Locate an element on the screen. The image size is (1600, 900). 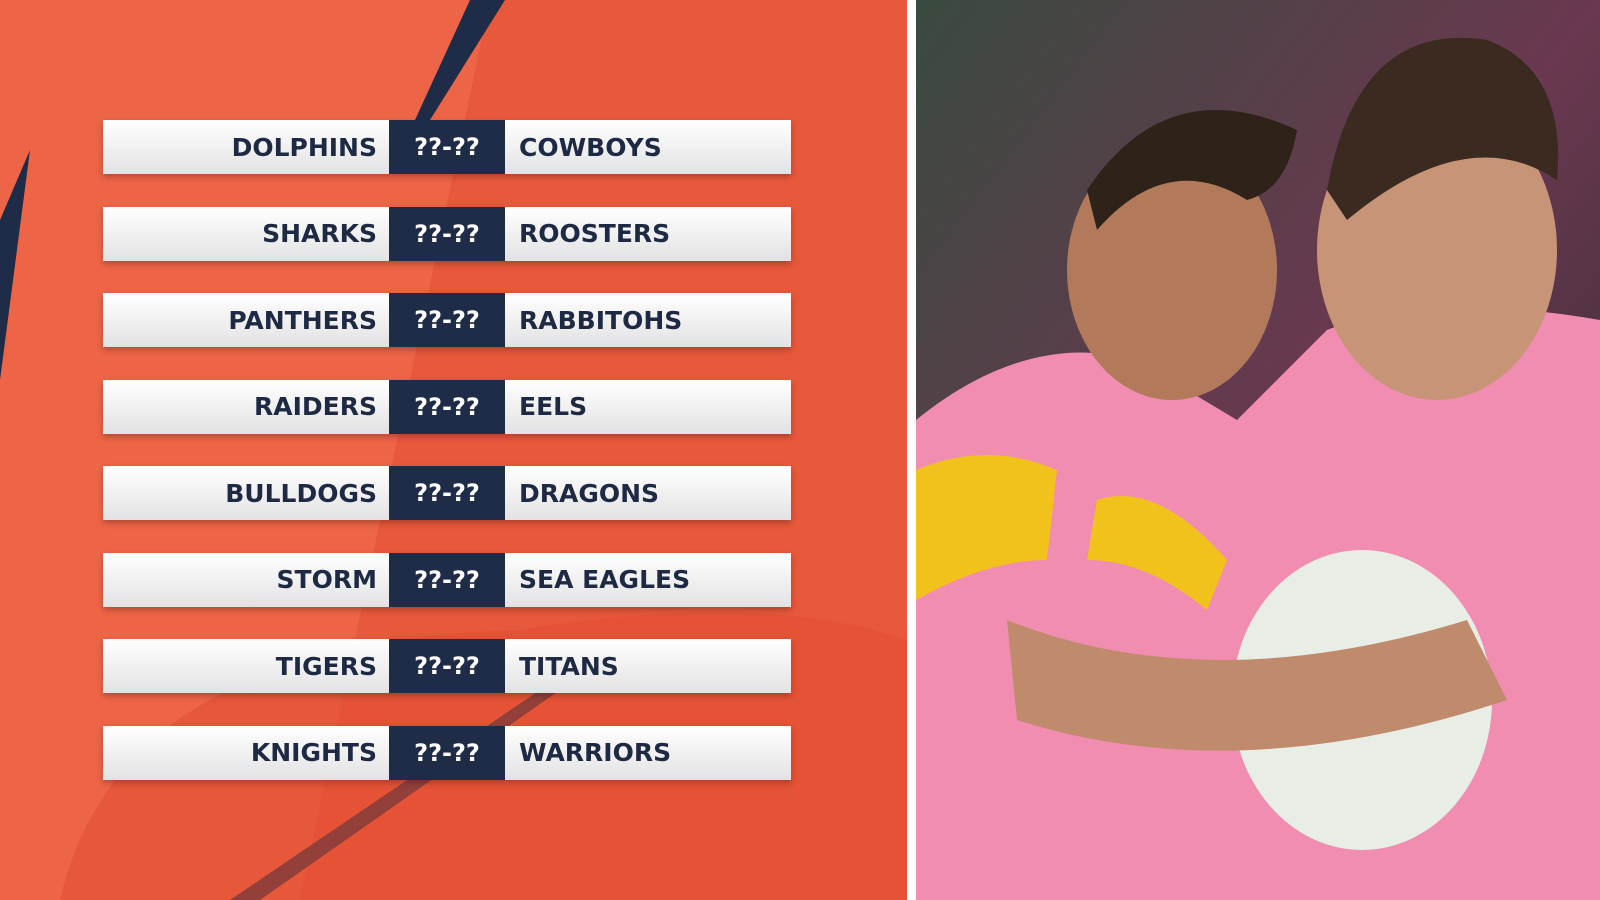
away-team: SEA EAGLES is located at coordinates (648, 579).